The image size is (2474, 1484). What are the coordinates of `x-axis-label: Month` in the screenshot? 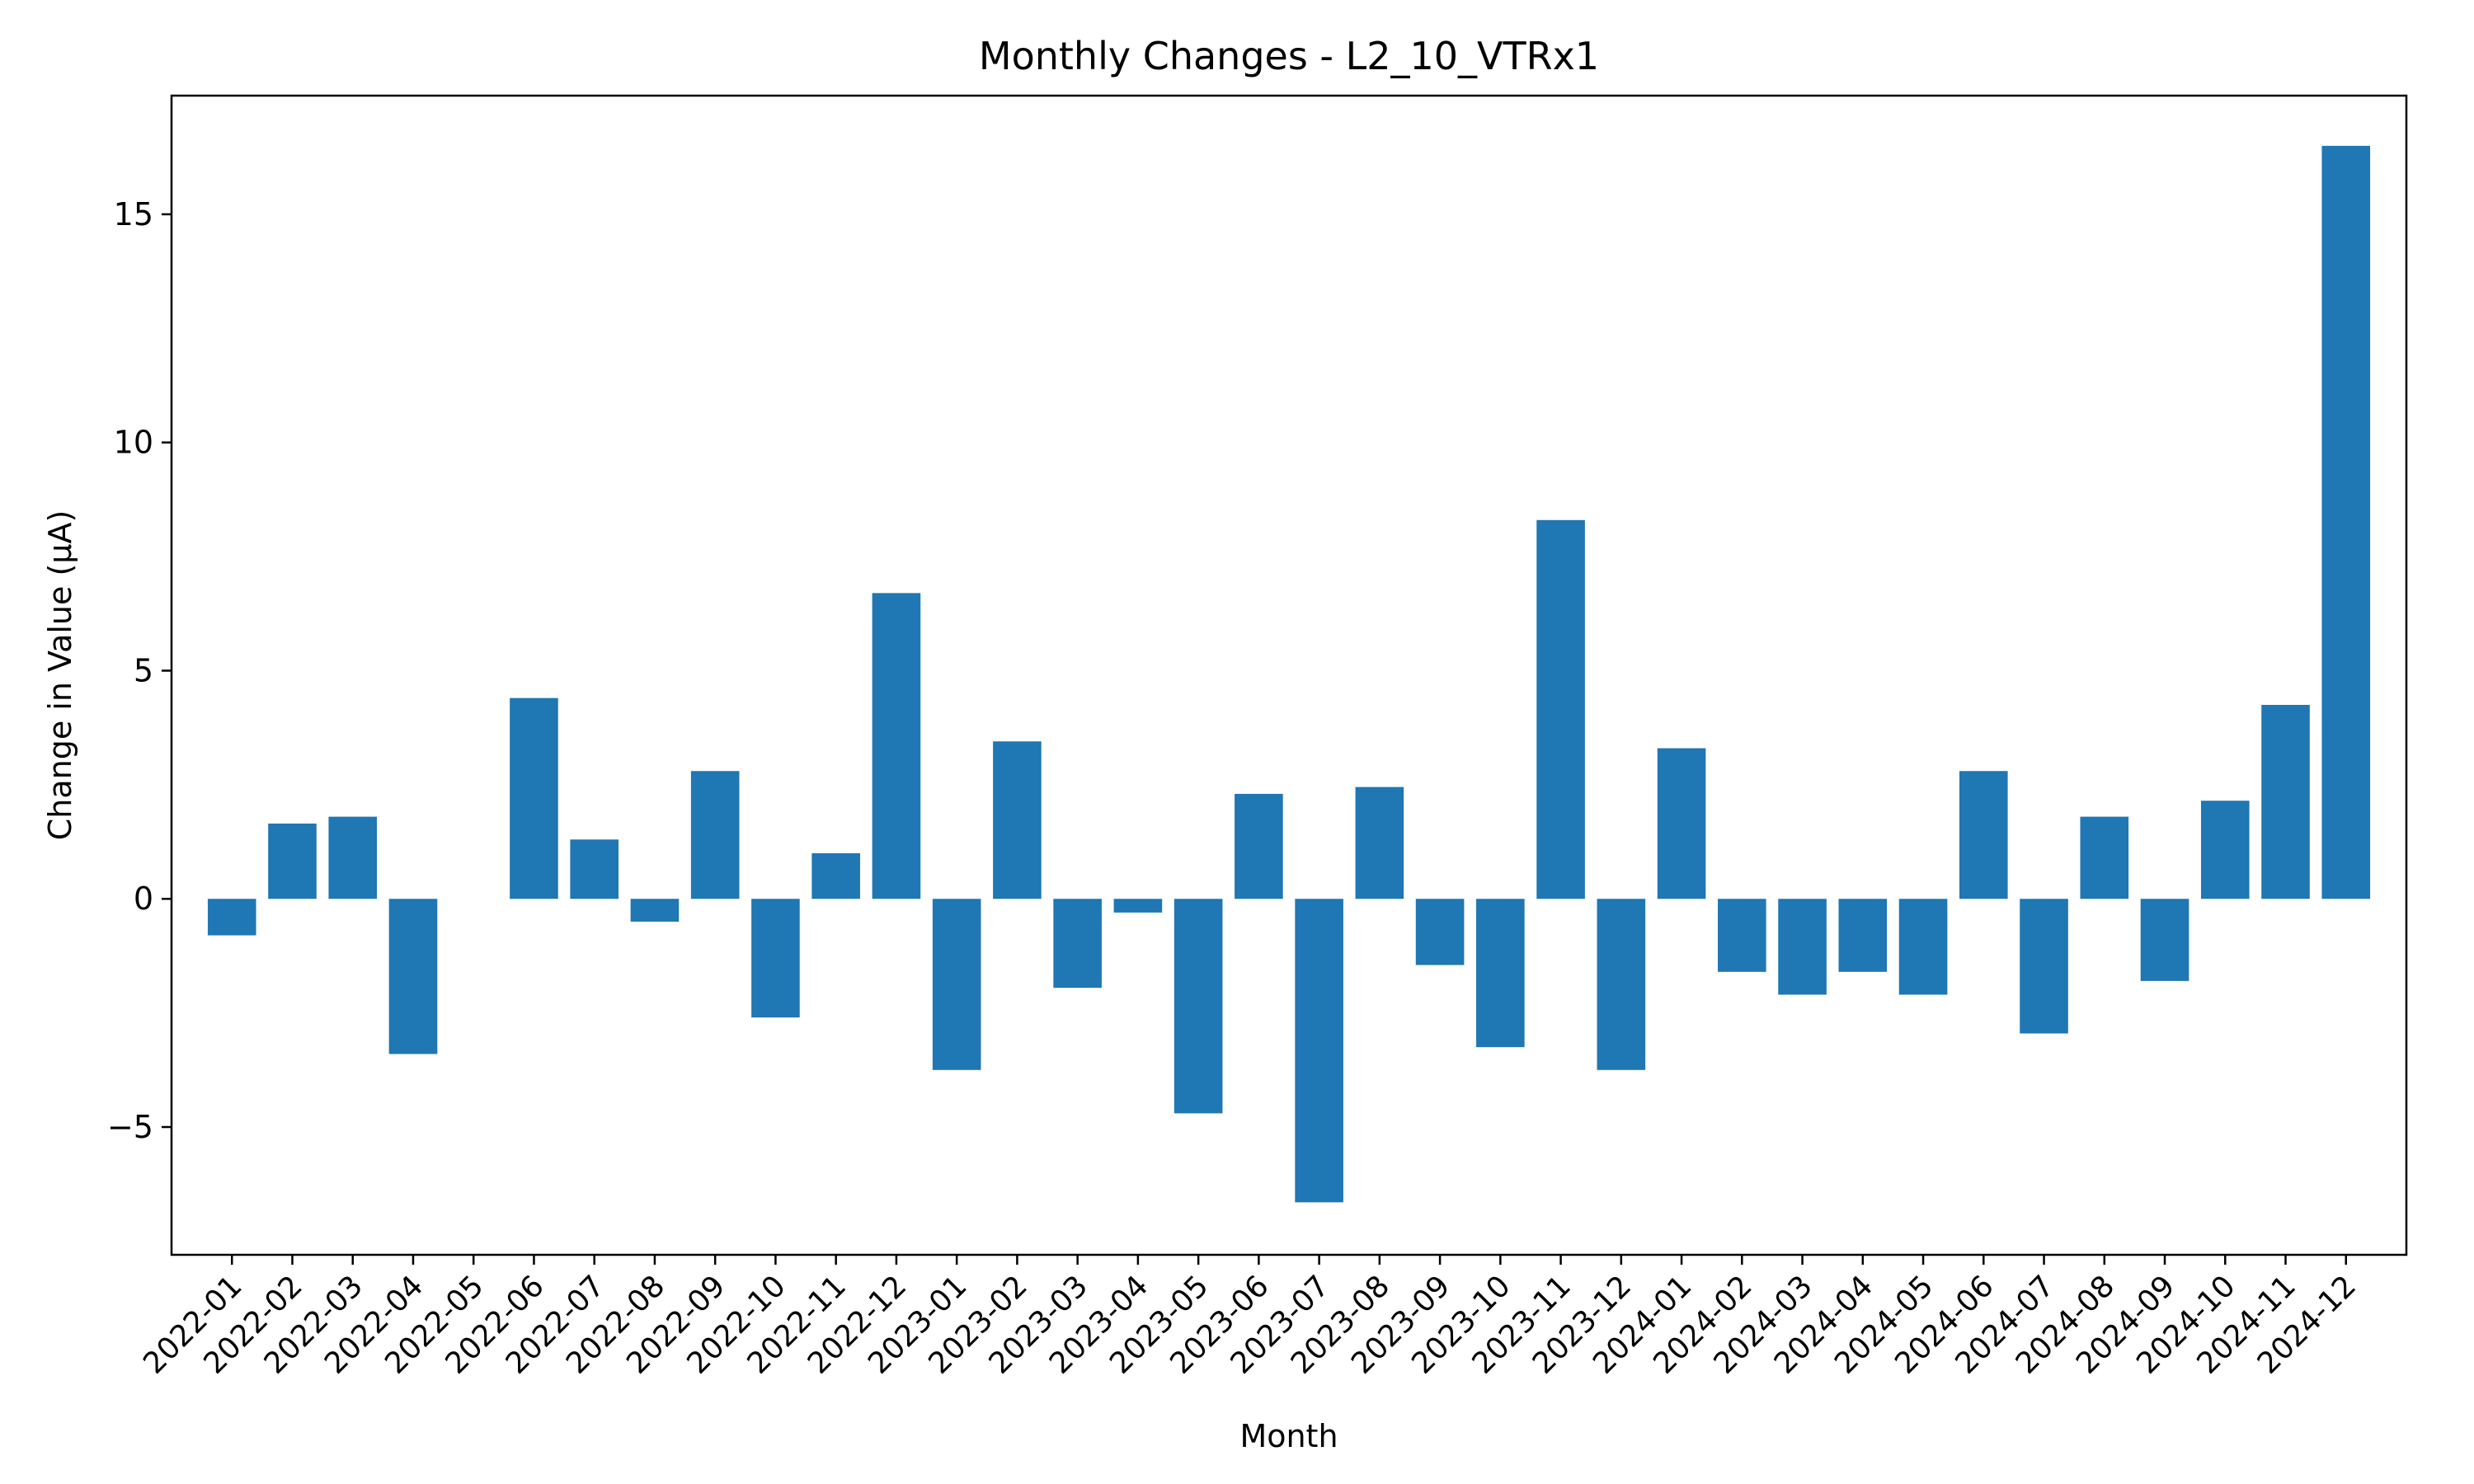 It's located at (1288, 1436).